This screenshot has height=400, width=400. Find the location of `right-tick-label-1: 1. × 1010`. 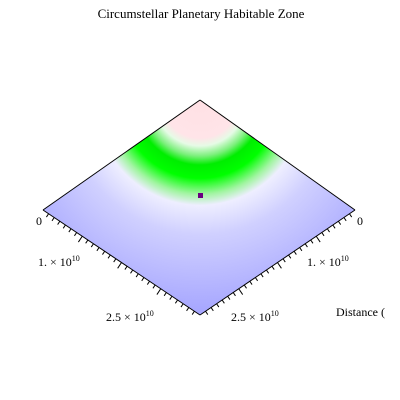

right-tick-label-1: 1. × 1010 is located at coordinates (328, 261).